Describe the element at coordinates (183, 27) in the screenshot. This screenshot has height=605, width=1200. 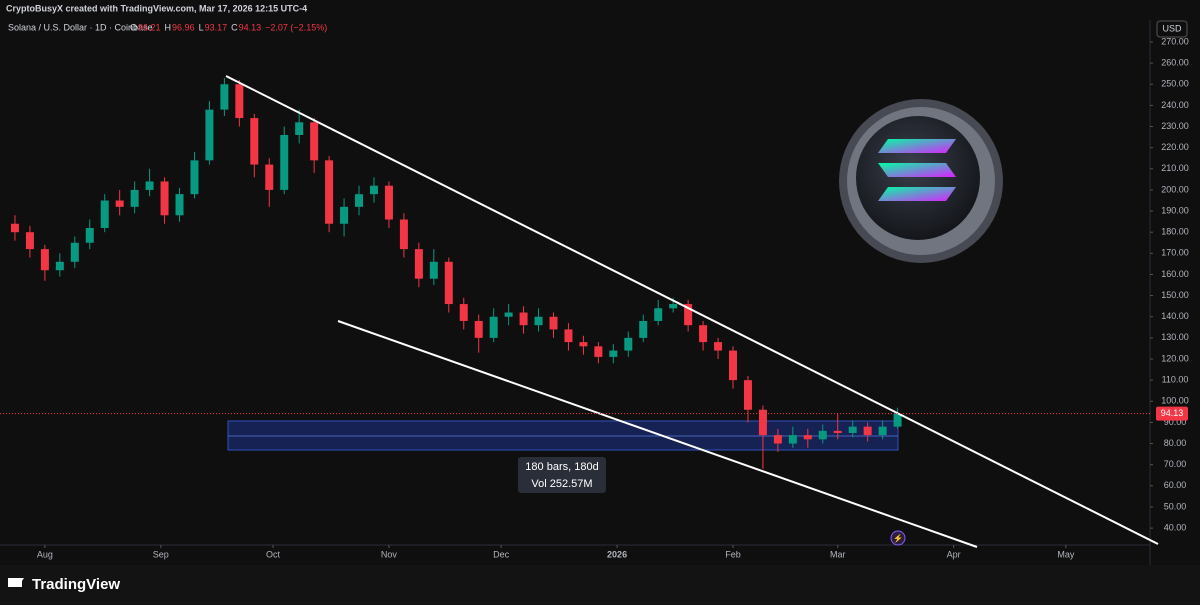
I see `legend-value: 96.96` at that location.